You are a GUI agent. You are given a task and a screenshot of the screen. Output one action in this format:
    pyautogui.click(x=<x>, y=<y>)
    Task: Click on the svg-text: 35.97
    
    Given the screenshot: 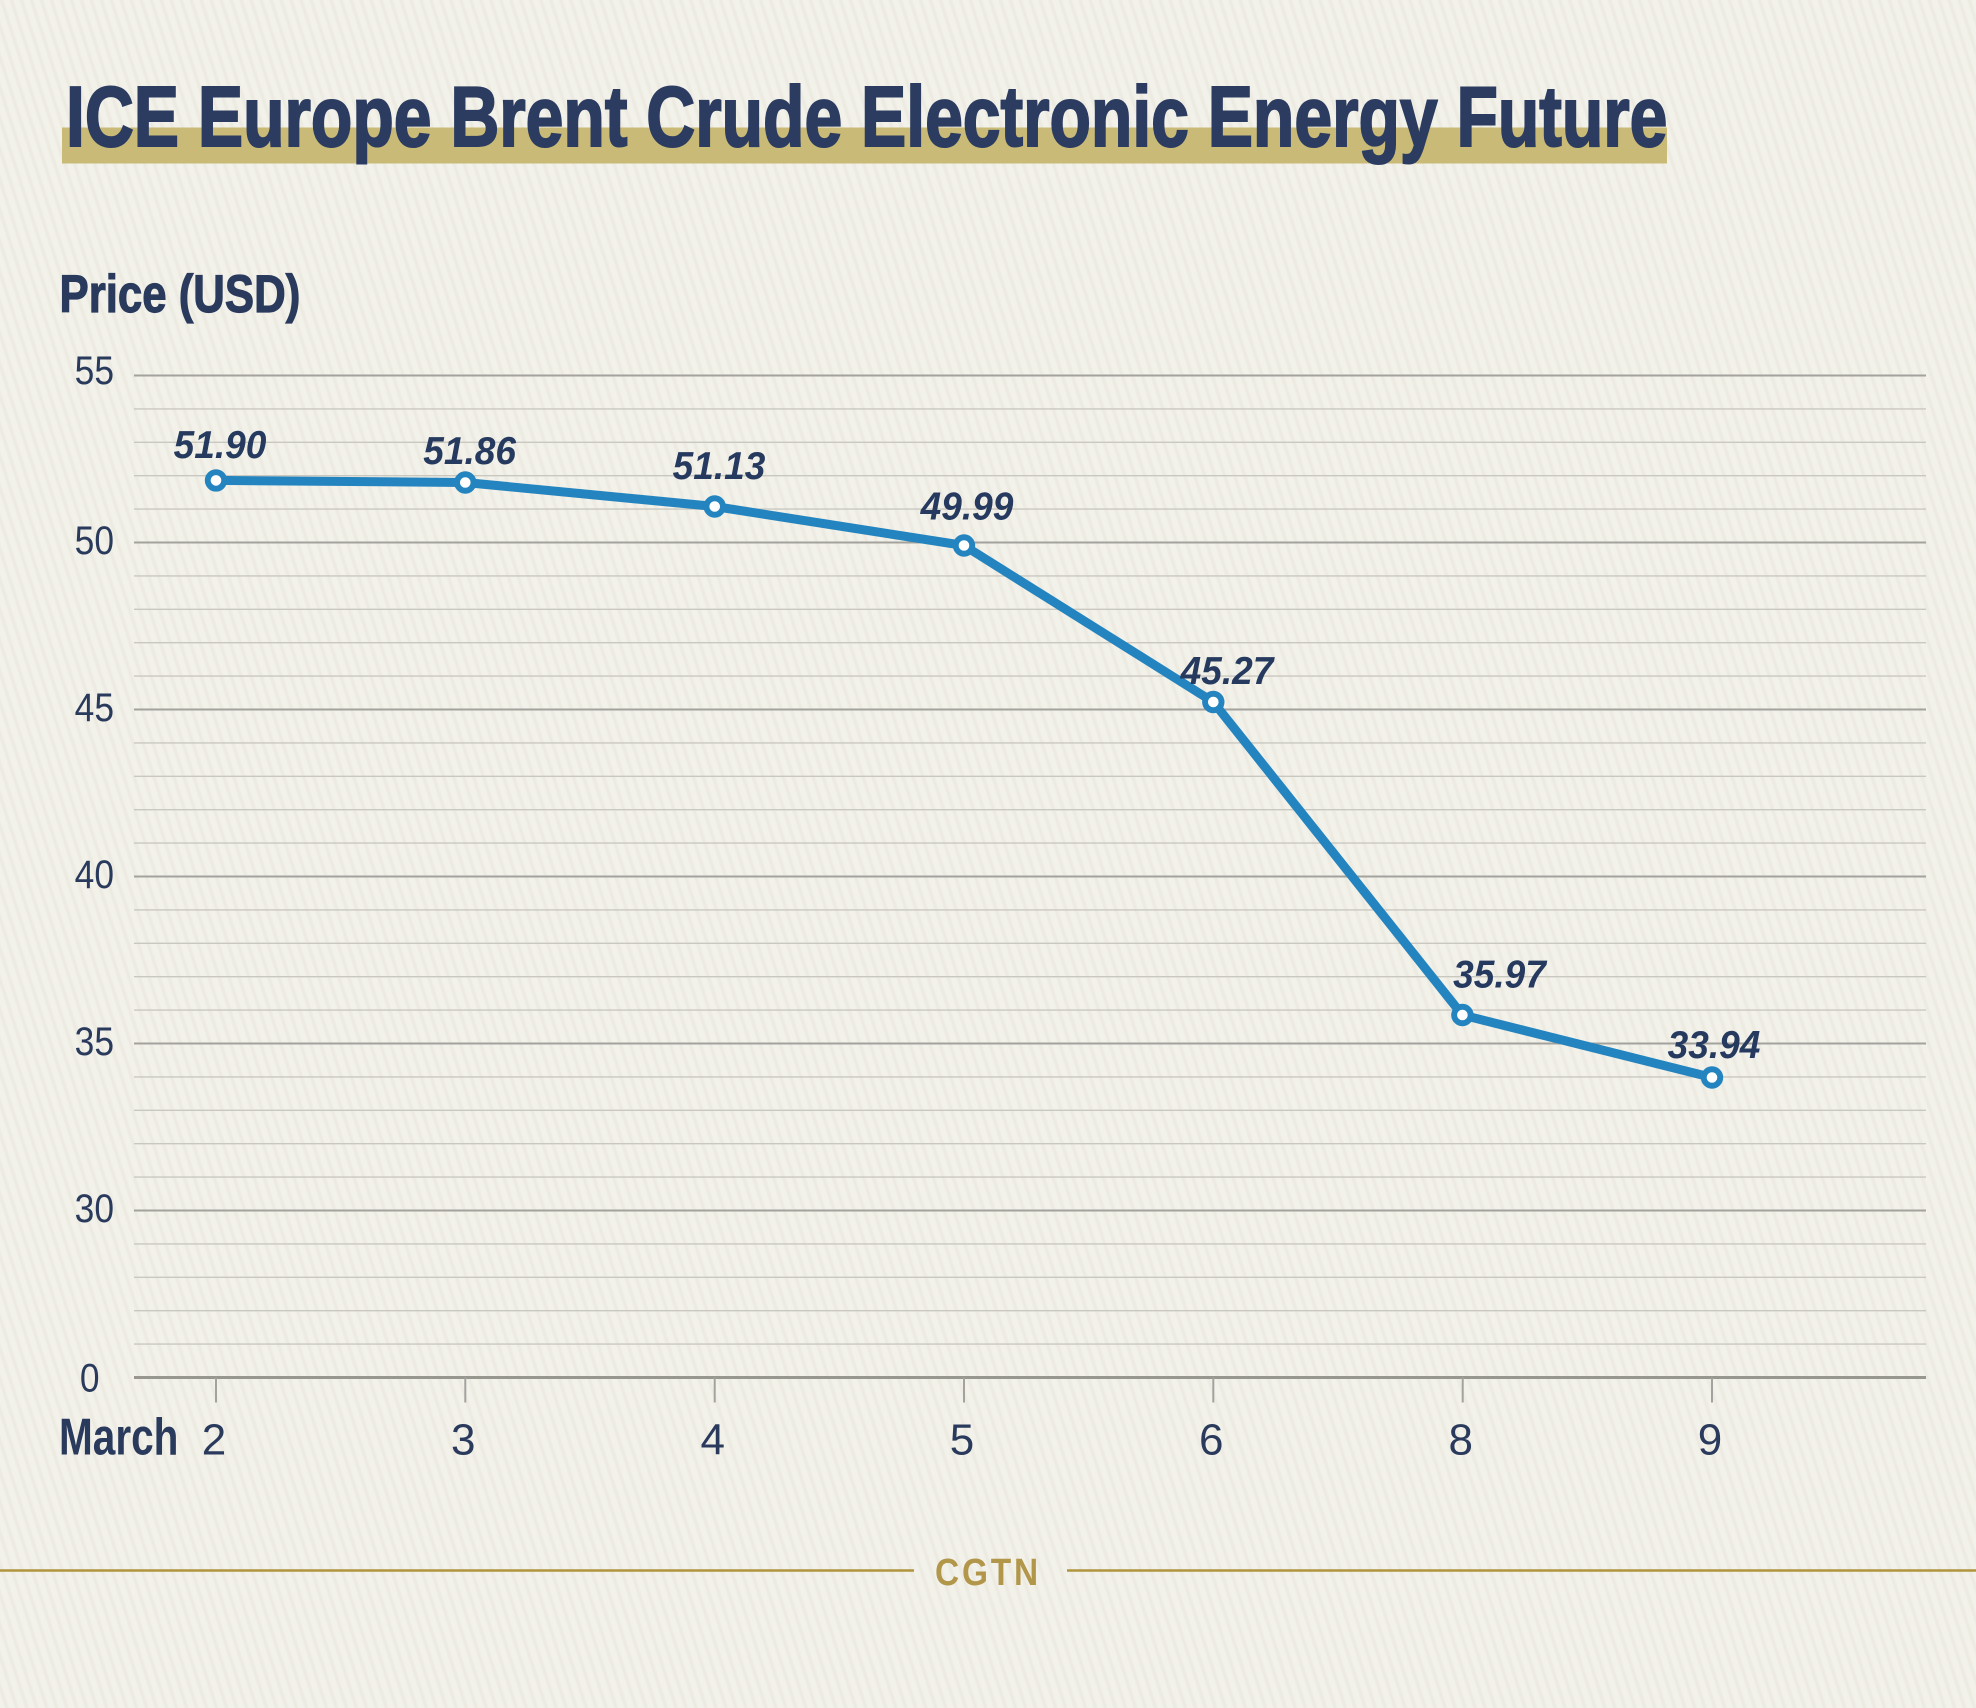 What is the action you would take?
    pyautogui.click(x=1500, y=975)
    